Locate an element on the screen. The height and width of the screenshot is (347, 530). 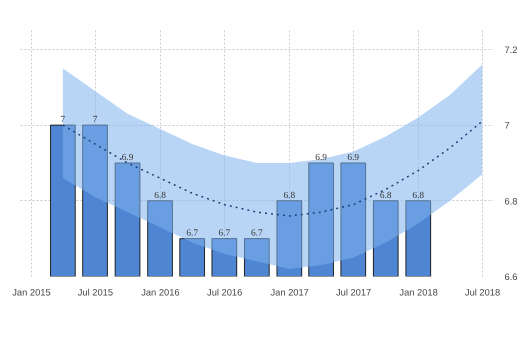
x-tick-label: Jan 2017 is located at coordinates (289, 293).